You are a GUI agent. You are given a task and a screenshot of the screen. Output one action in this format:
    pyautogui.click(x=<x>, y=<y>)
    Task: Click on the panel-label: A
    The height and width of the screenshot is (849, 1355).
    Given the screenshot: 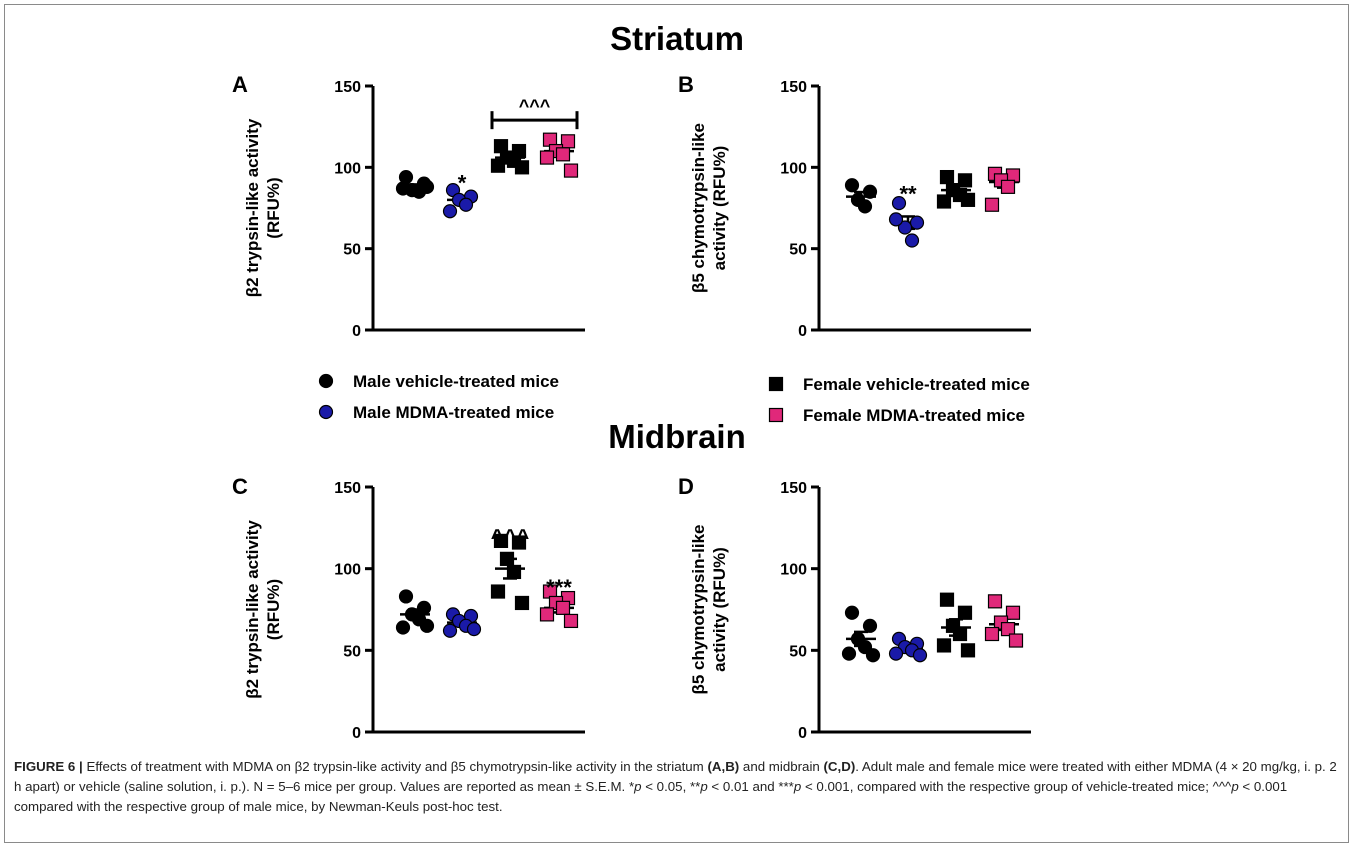 What is the action you would take?
    pyautogui.click(x=240, y=84)
    